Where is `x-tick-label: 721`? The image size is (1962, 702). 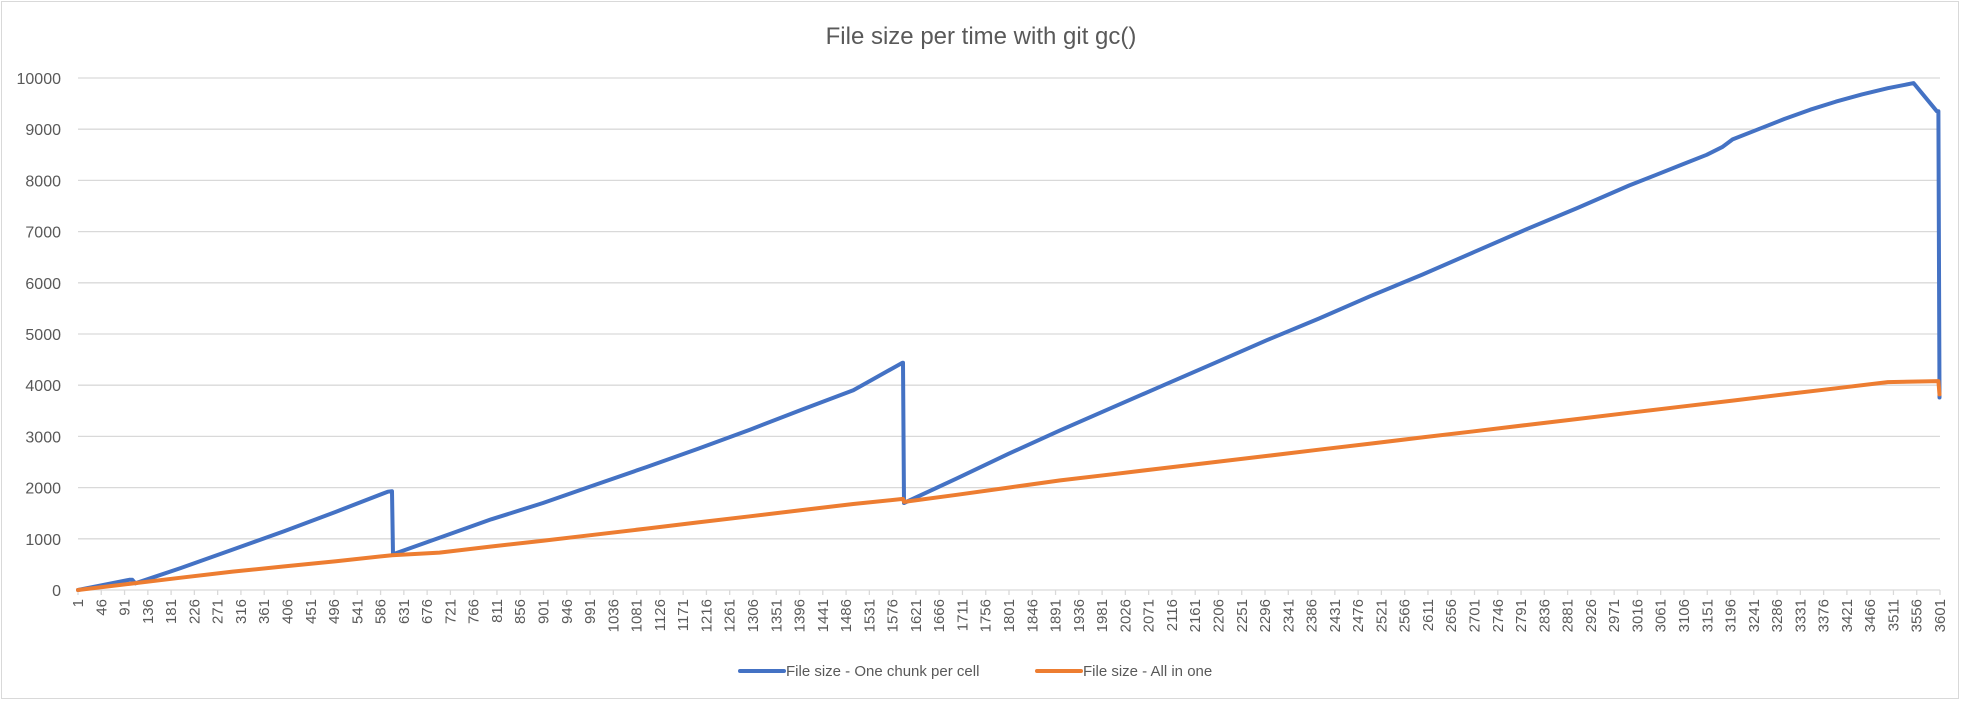 x-tick-label: 721 is located at coordinates (450, 611).